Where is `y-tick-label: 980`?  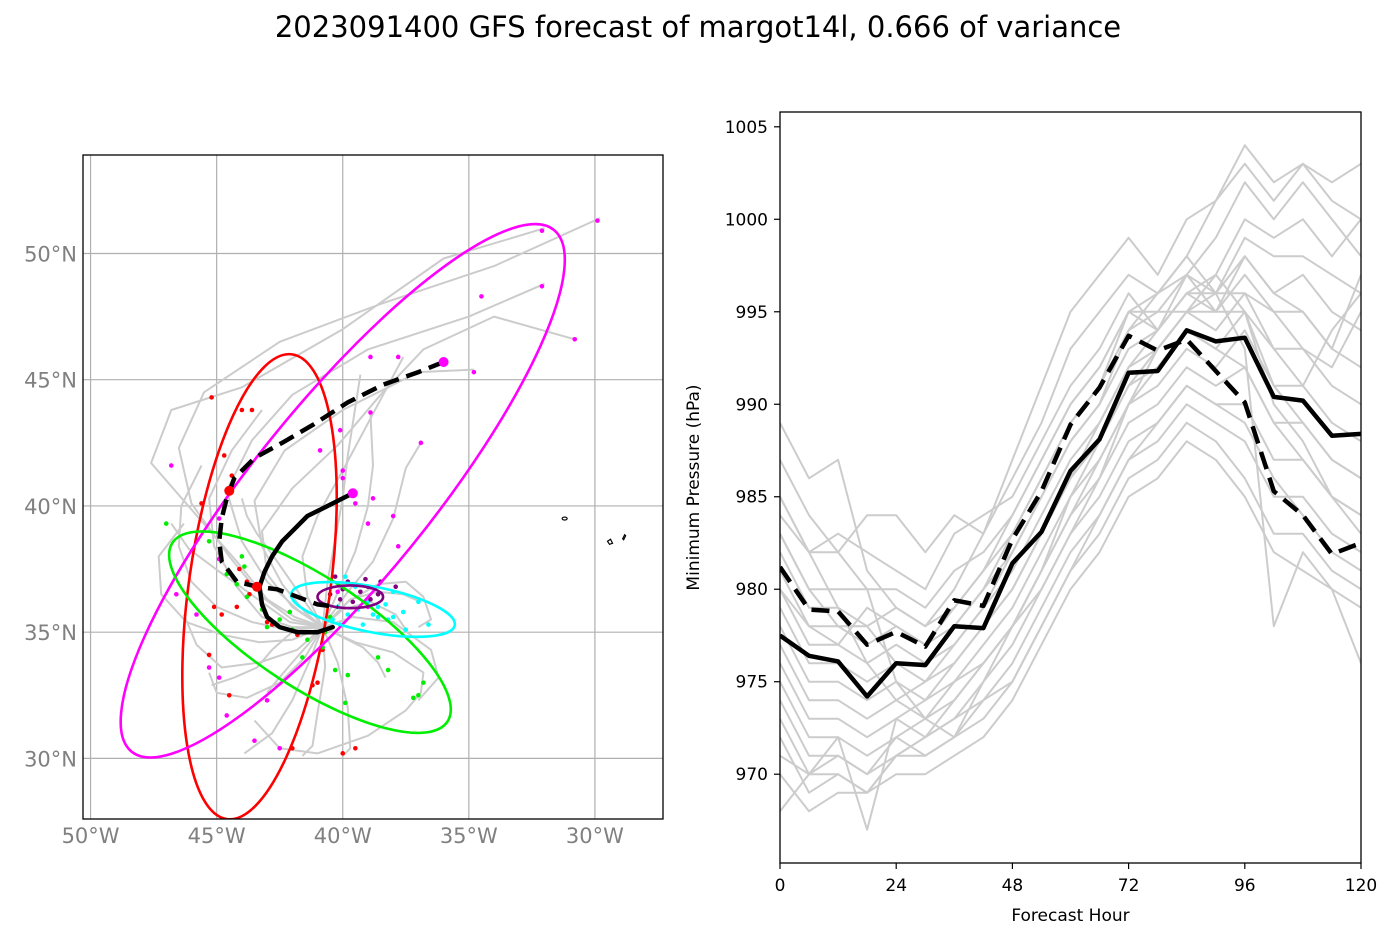
y-tick-label: 980 is located at coordinates (752, 590).